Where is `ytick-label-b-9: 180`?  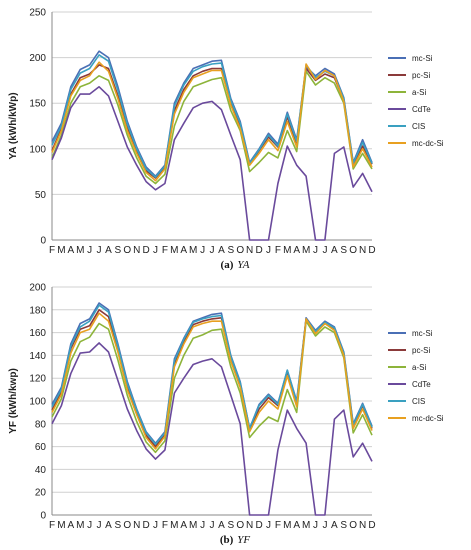
ytick-label-b-9: 180 is located at coordinates (37, 310).